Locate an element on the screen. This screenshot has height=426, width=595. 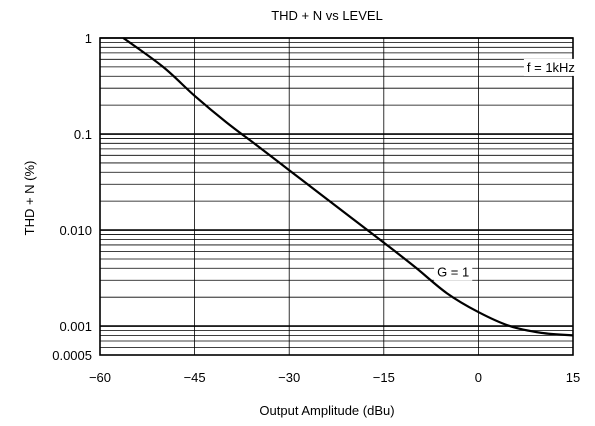
chart-title: THD + N vs LEVEL is located at coordinates (327, 15).